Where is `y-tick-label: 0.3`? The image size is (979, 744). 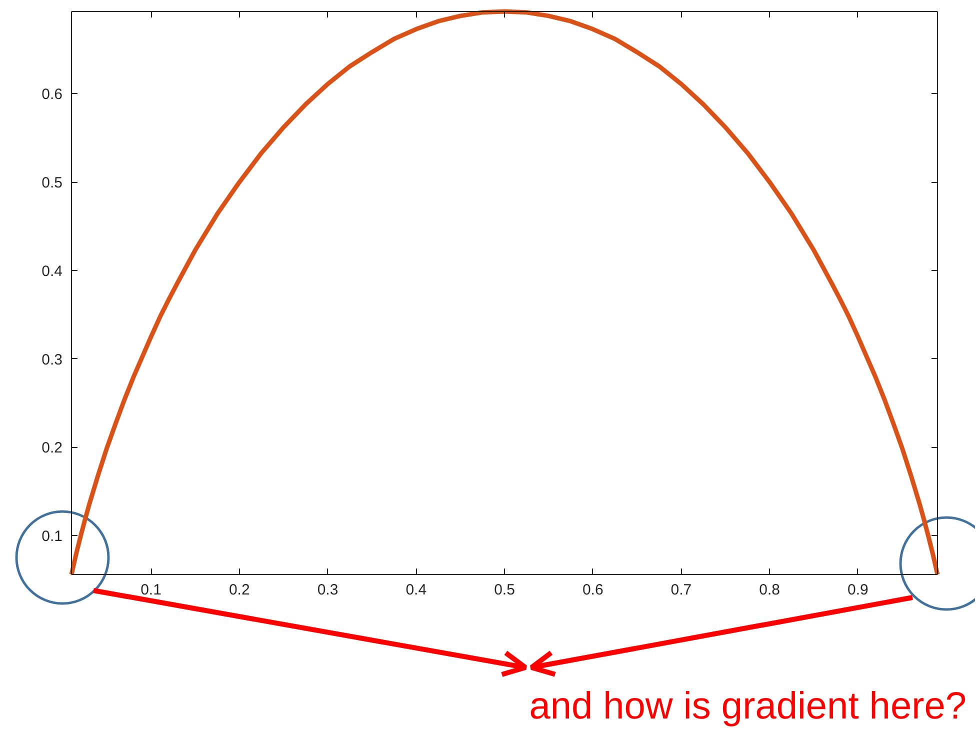 y-tick-label: 0.3 is located at coordinates (52, 359).